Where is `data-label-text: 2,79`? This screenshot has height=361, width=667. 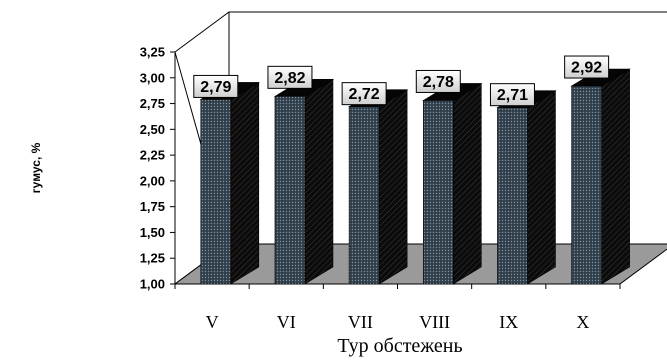 data-label-text: 2,79 is located at coordinates (215, 87).